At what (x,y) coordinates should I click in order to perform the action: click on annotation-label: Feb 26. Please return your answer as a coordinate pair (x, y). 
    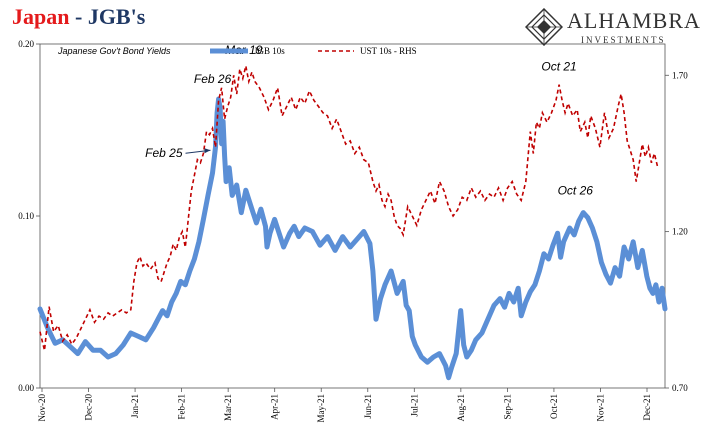
    Looking at the image, I should click on (213, 79).